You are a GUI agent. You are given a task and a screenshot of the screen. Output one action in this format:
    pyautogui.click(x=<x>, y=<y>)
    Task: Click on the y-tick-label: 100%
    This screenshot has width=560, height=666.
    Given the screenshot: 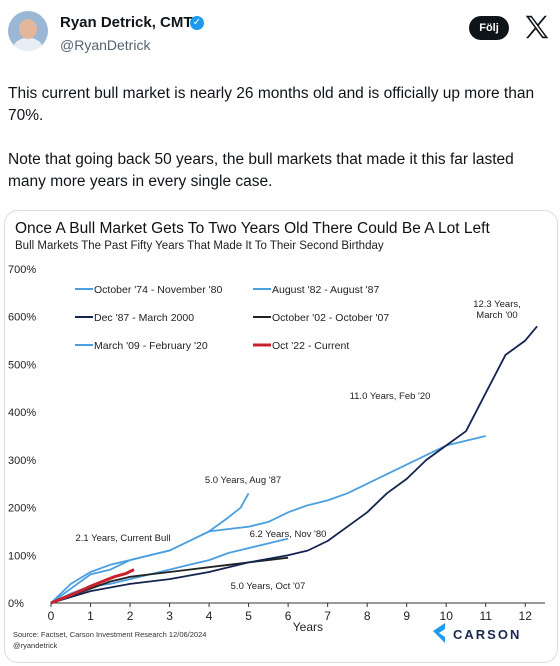 What is the action you would take?
    pyautogui.click(x=22, y=556)
    